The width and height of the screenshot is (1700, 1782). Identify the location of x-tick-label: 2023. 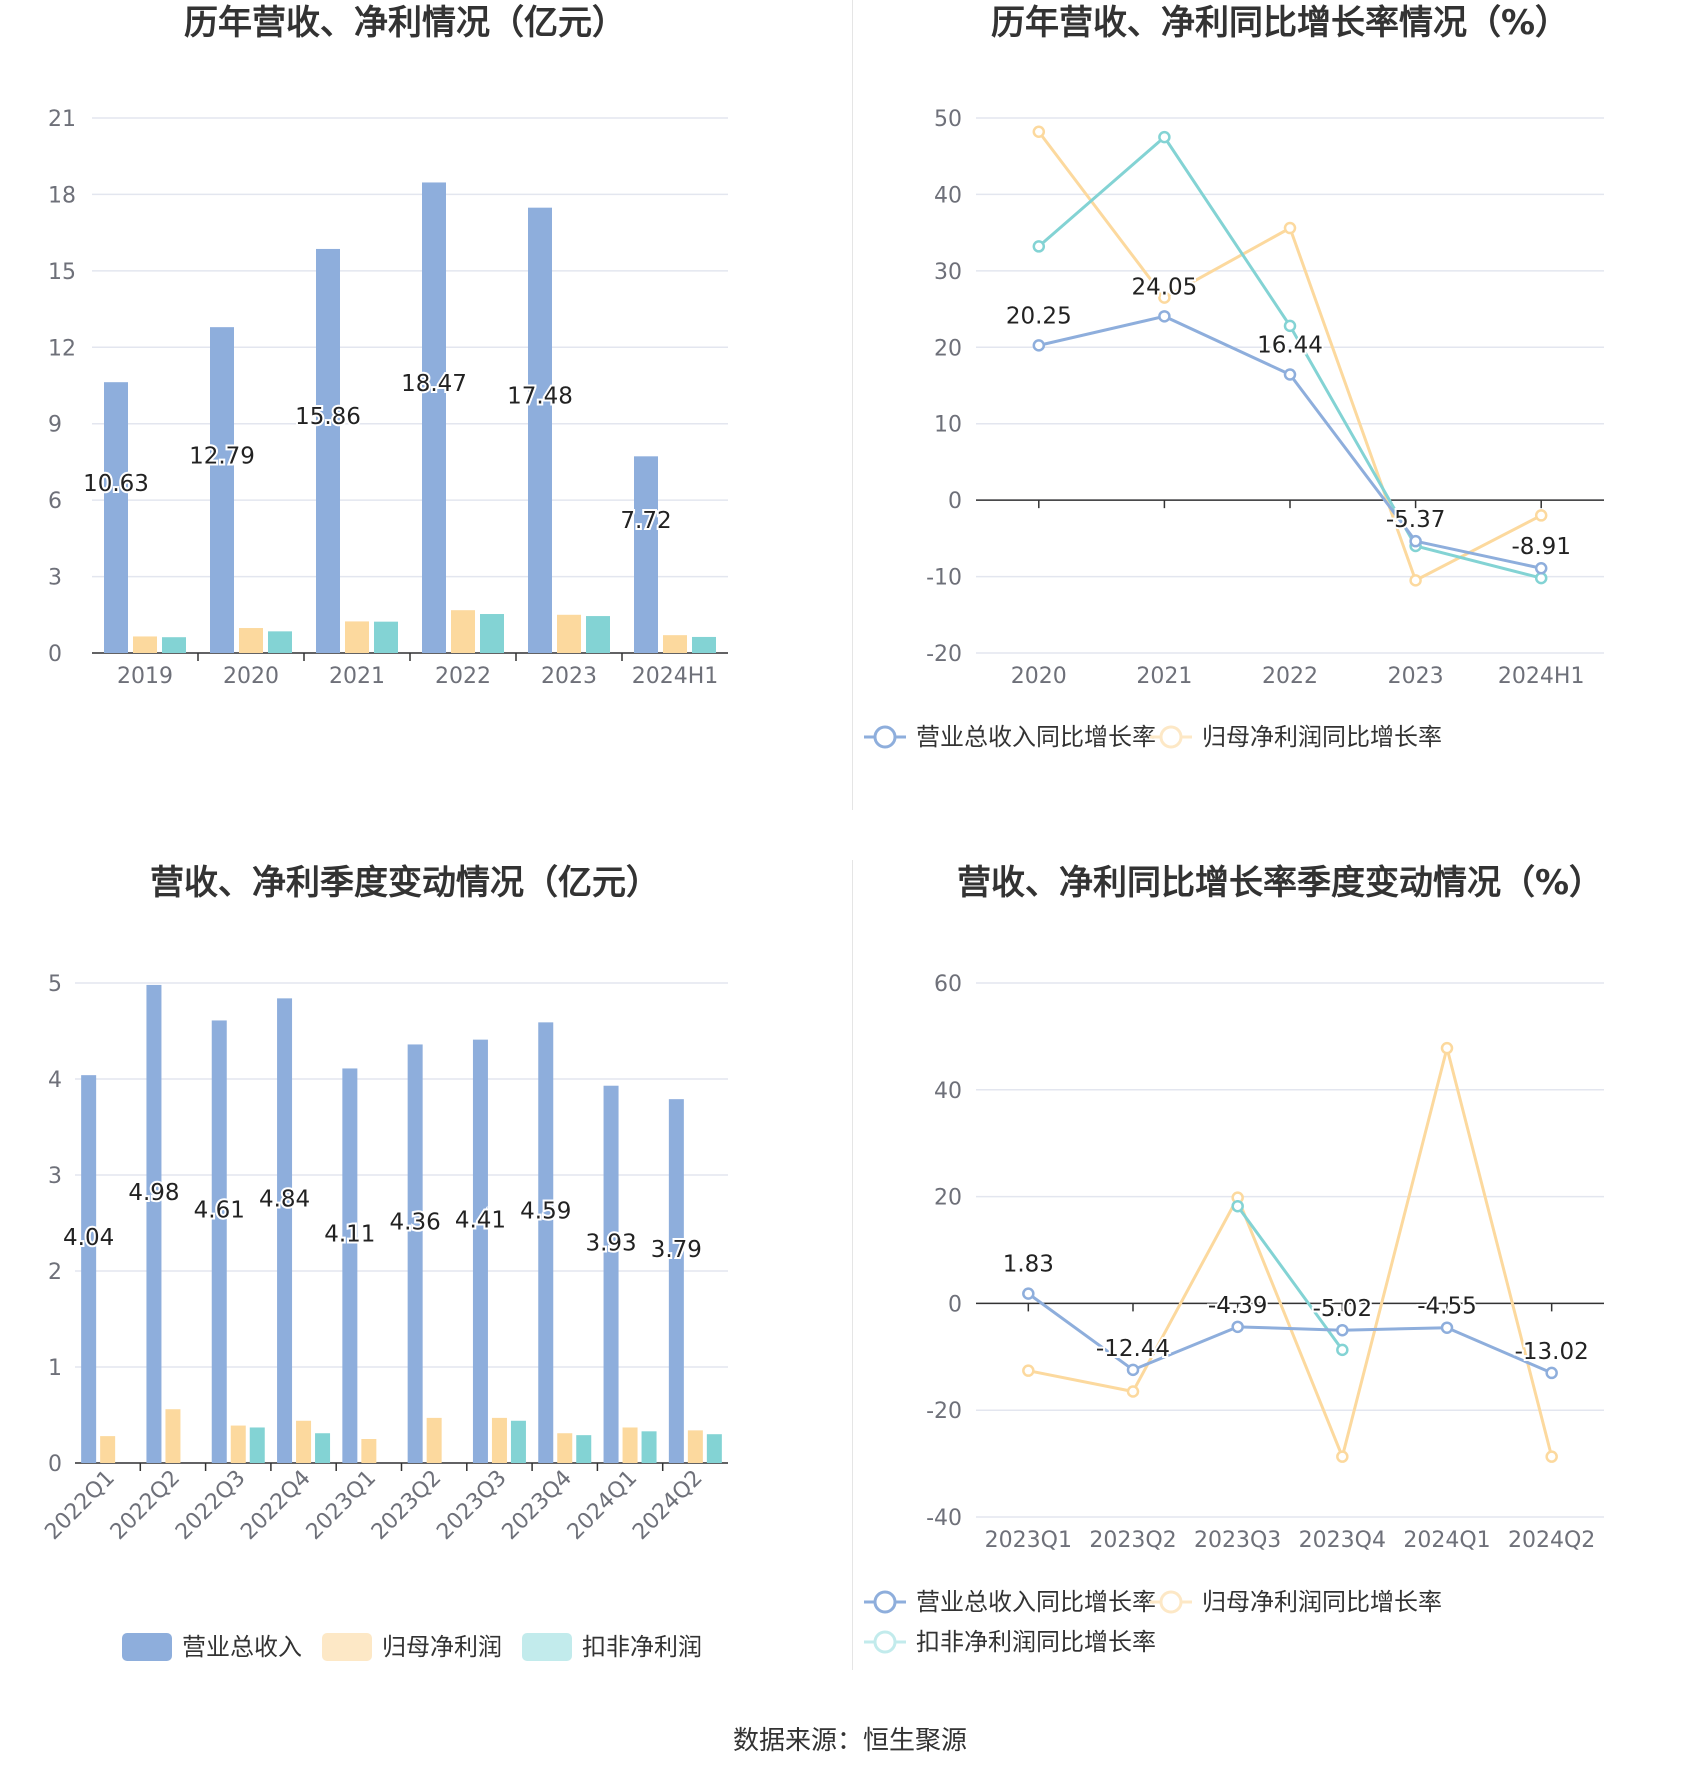
(1416, 676).